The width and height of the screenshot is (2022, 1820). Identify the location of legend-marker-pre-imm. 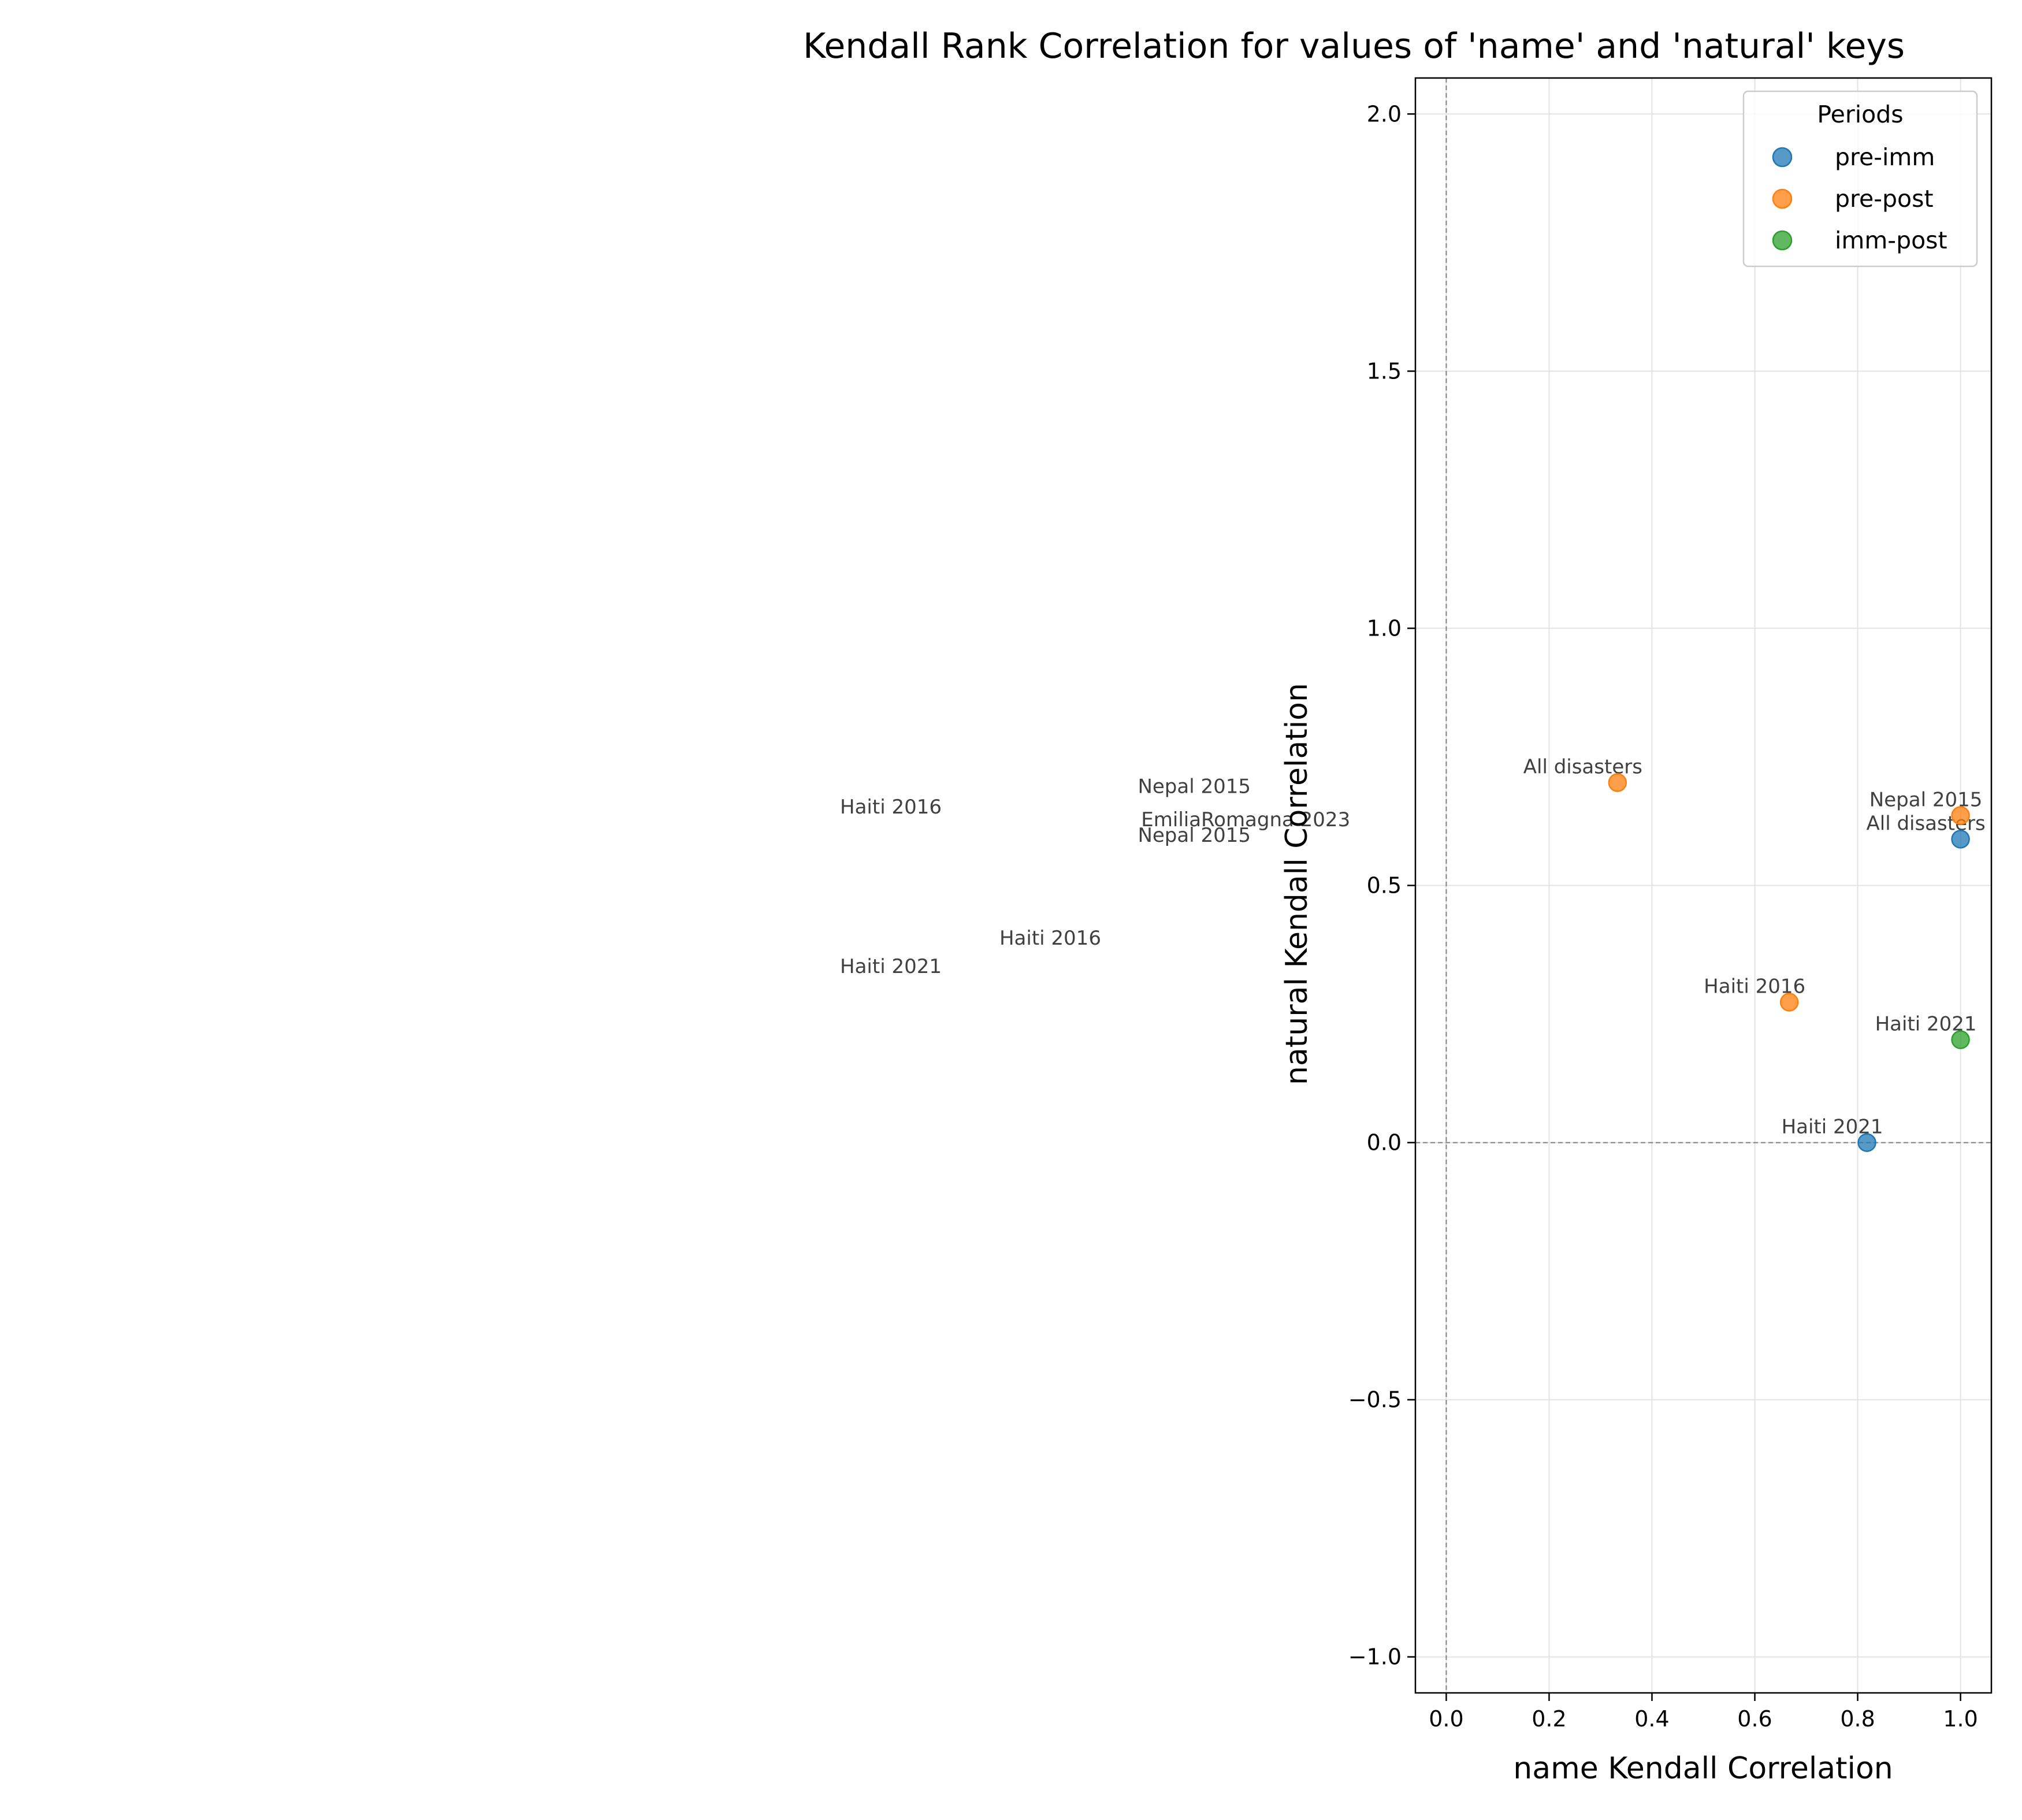
(1783, 157).